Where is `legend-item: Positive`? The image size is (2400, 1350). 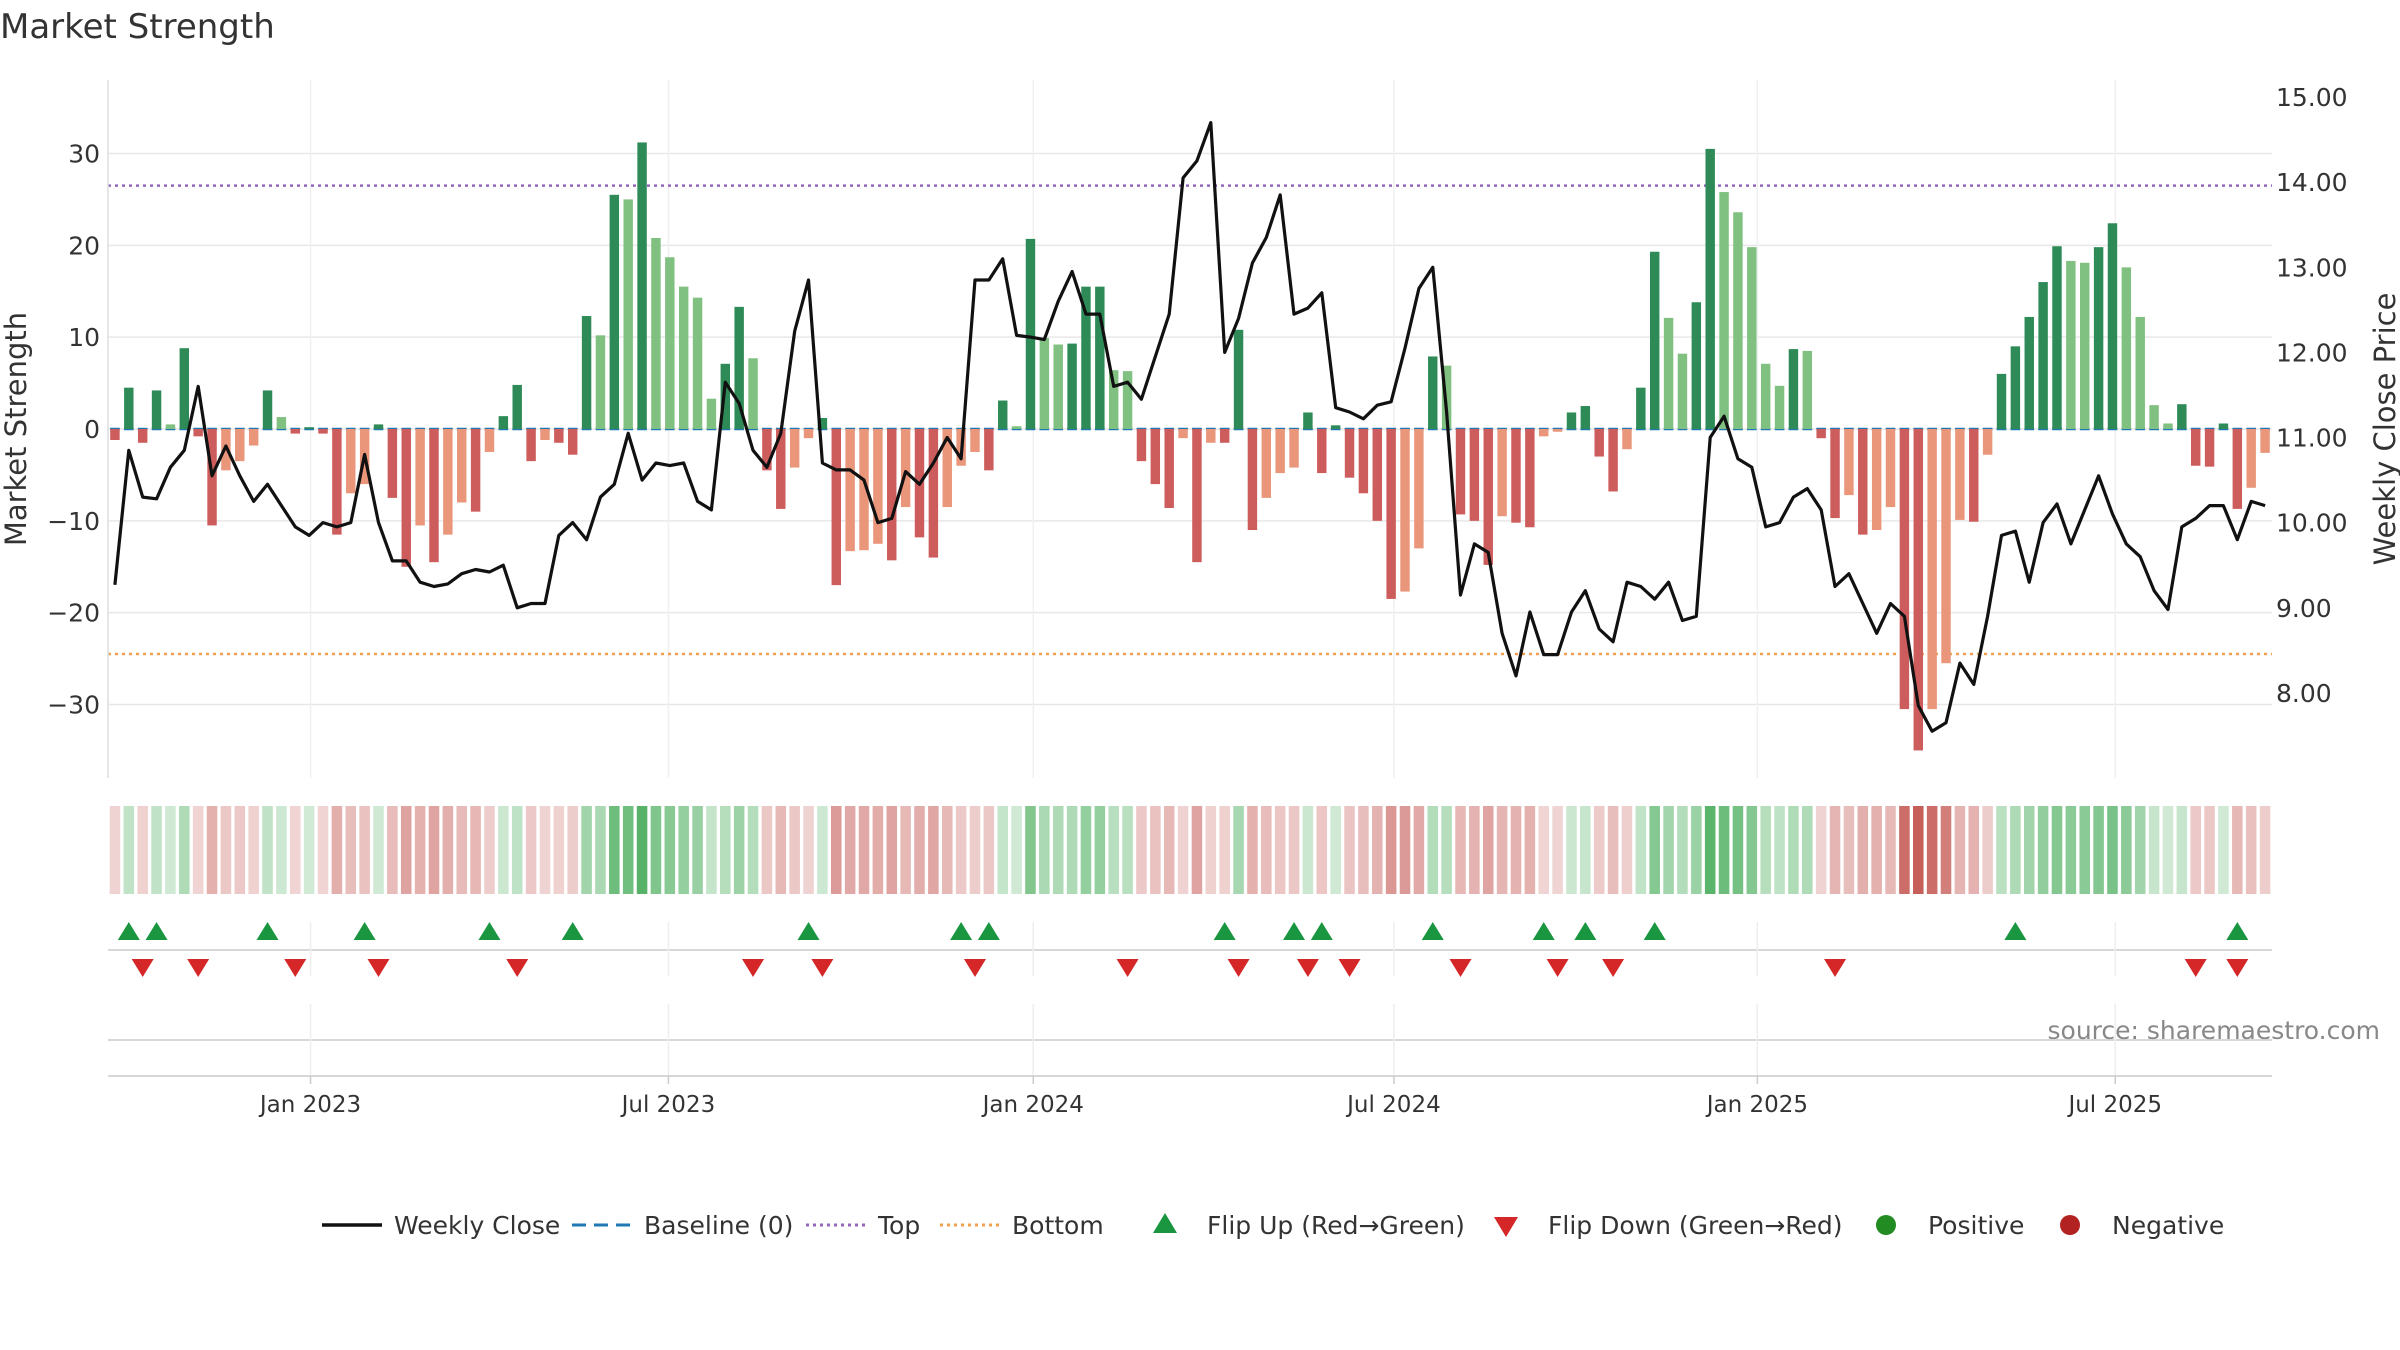 legend-item: Positive is located at coordinates (1950, 1225).